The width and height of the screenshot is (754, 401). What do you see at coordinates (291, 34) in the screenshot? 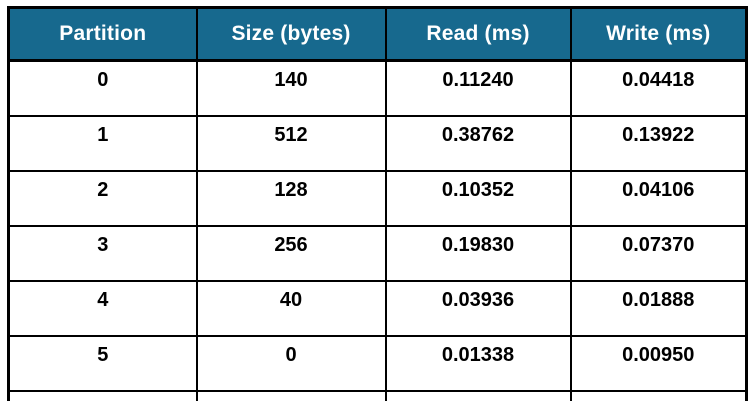
I see `column-header-size: Size (bytes)` at bounding box center [291, 34].